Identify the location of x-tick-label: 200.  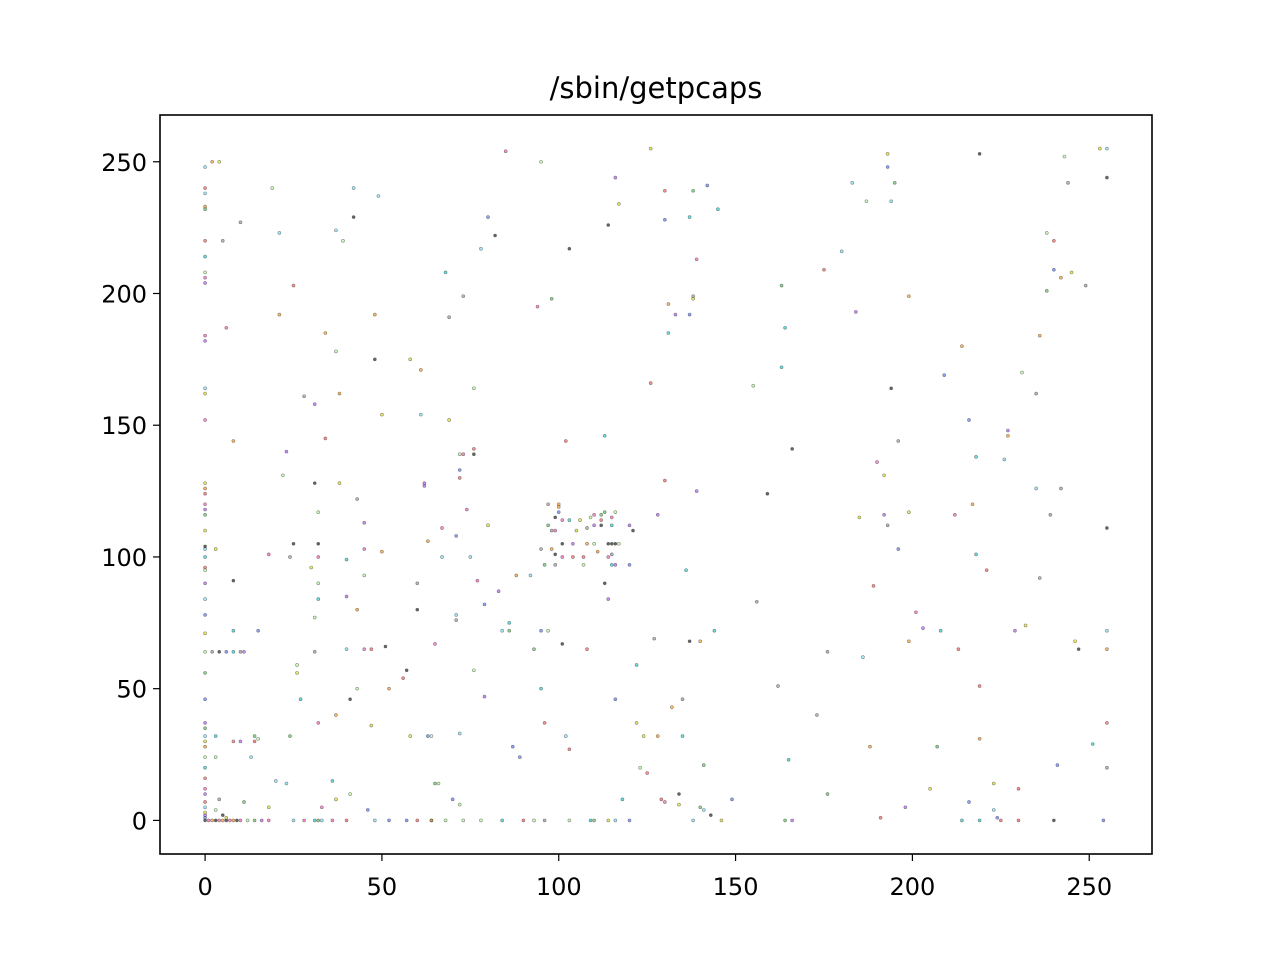
(912, 887).